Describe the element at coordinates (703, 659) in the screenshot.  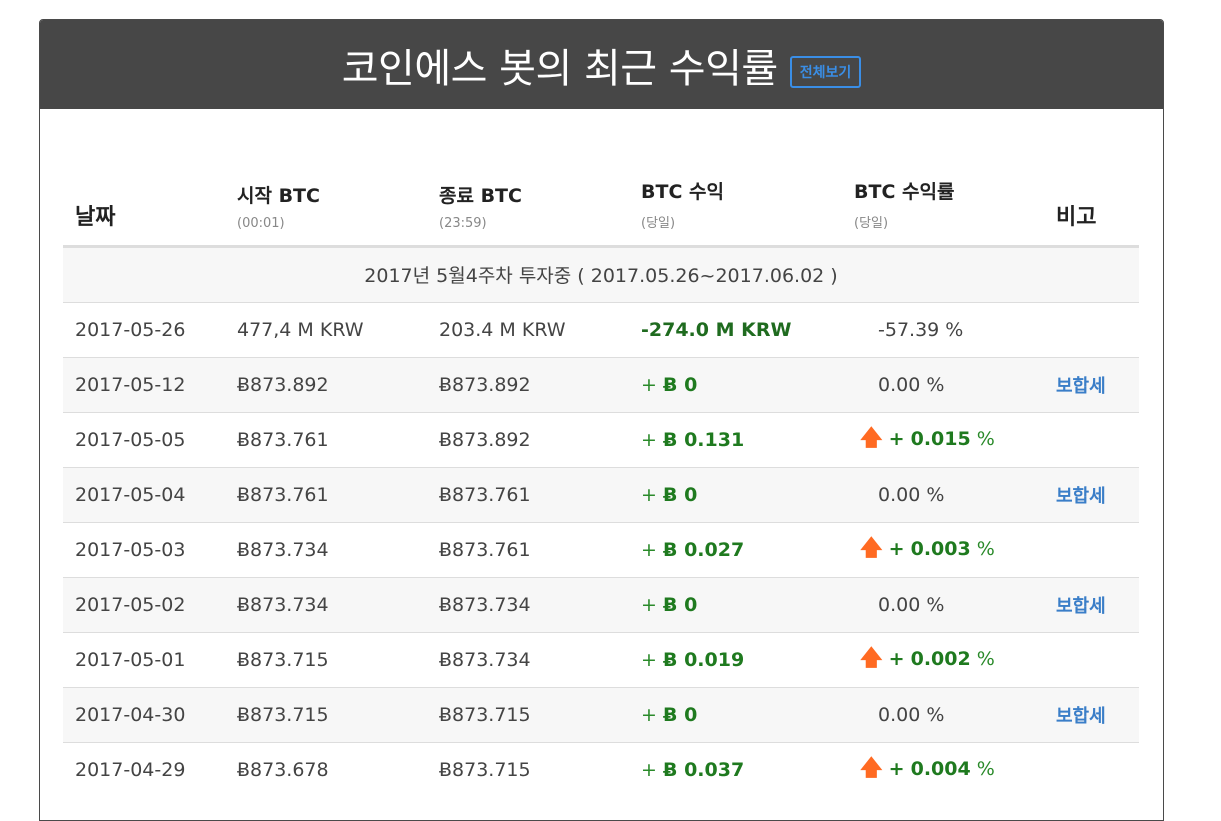
I see `profit-value: Ƀ 0.019` at that location.